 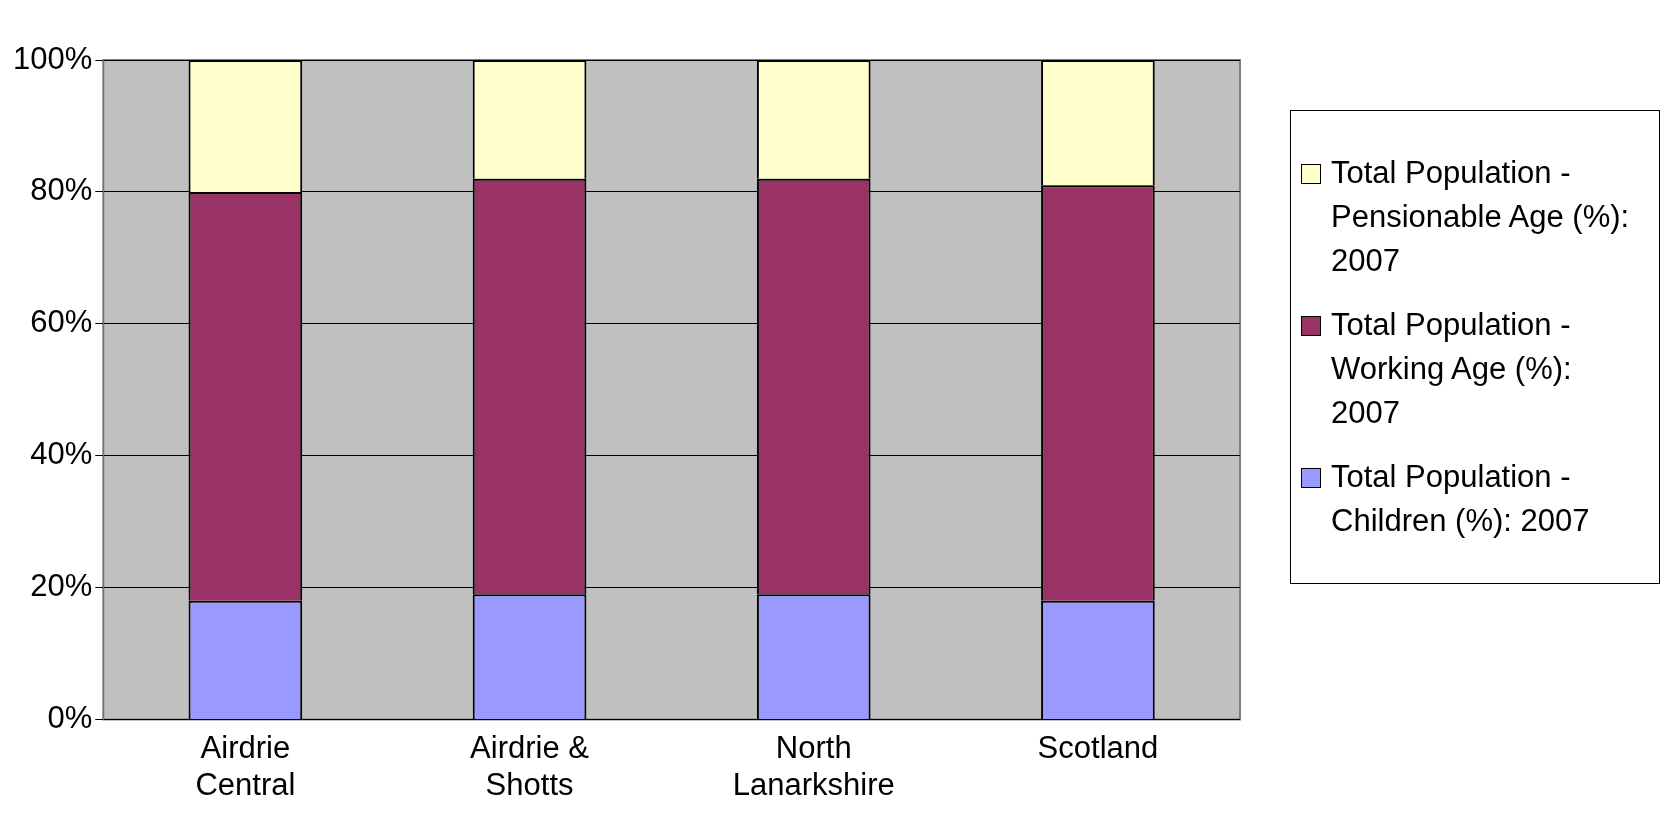 I want to click on x-tick-label: North Lanarkshire, so click(x=813, y=765).